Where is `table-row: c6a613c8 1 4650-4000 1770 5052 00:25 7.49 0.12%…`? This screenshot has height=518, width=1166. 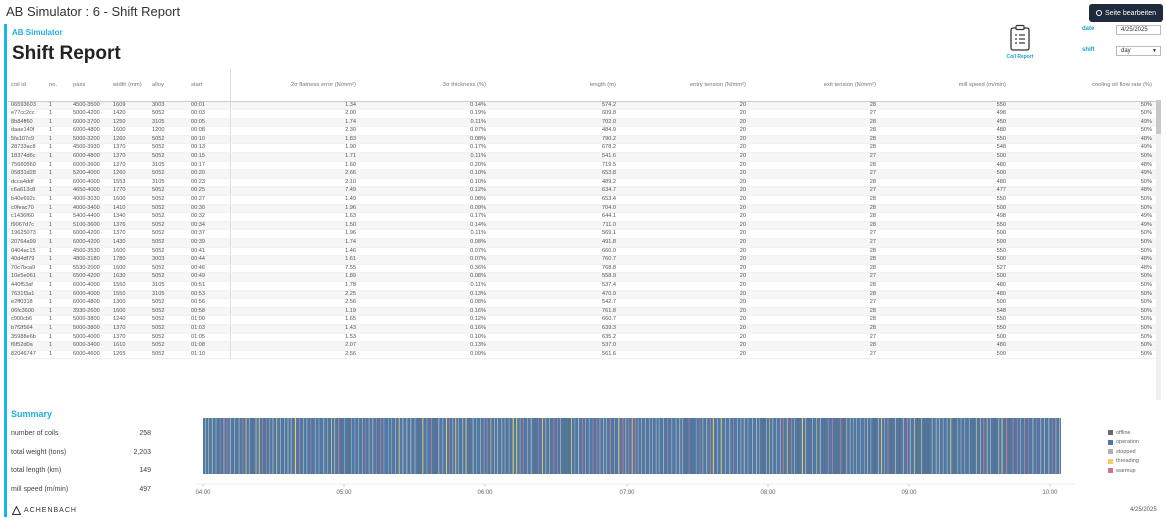
table-row: c6a613c8 1 4650-4000 1770 5052 00:25 7.49 0.12%… is located at coordinates (582, 191).